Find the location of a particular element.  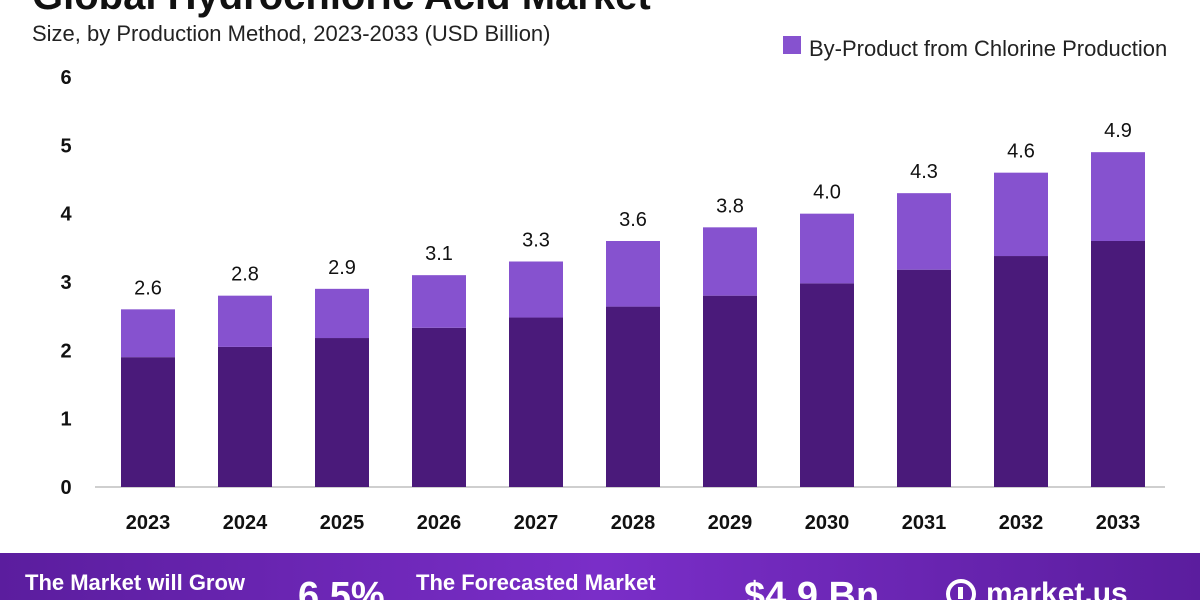

chart-legend: By-Product from Chlorine Production is located at coordinates (983, 48).